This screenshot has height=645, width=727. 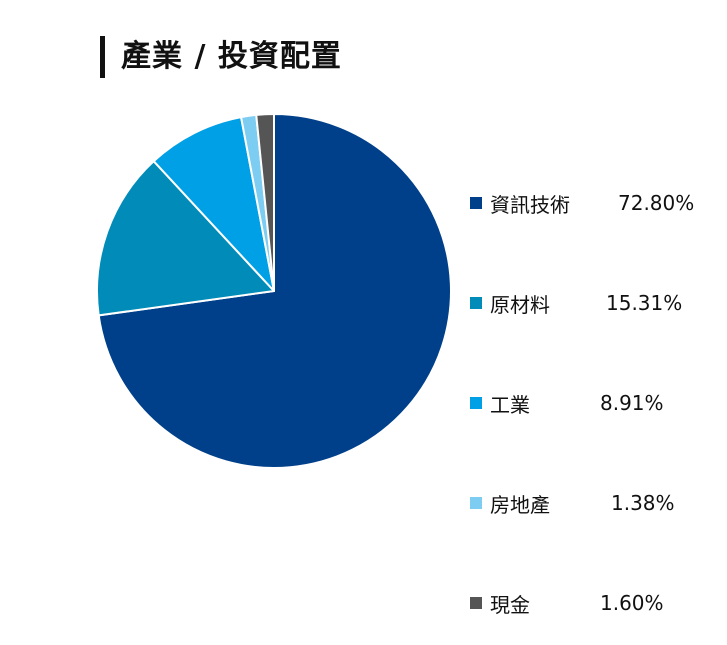 I want to click on legend-item-it: 資訊技術 72.80%, so click(x=590, y=203).